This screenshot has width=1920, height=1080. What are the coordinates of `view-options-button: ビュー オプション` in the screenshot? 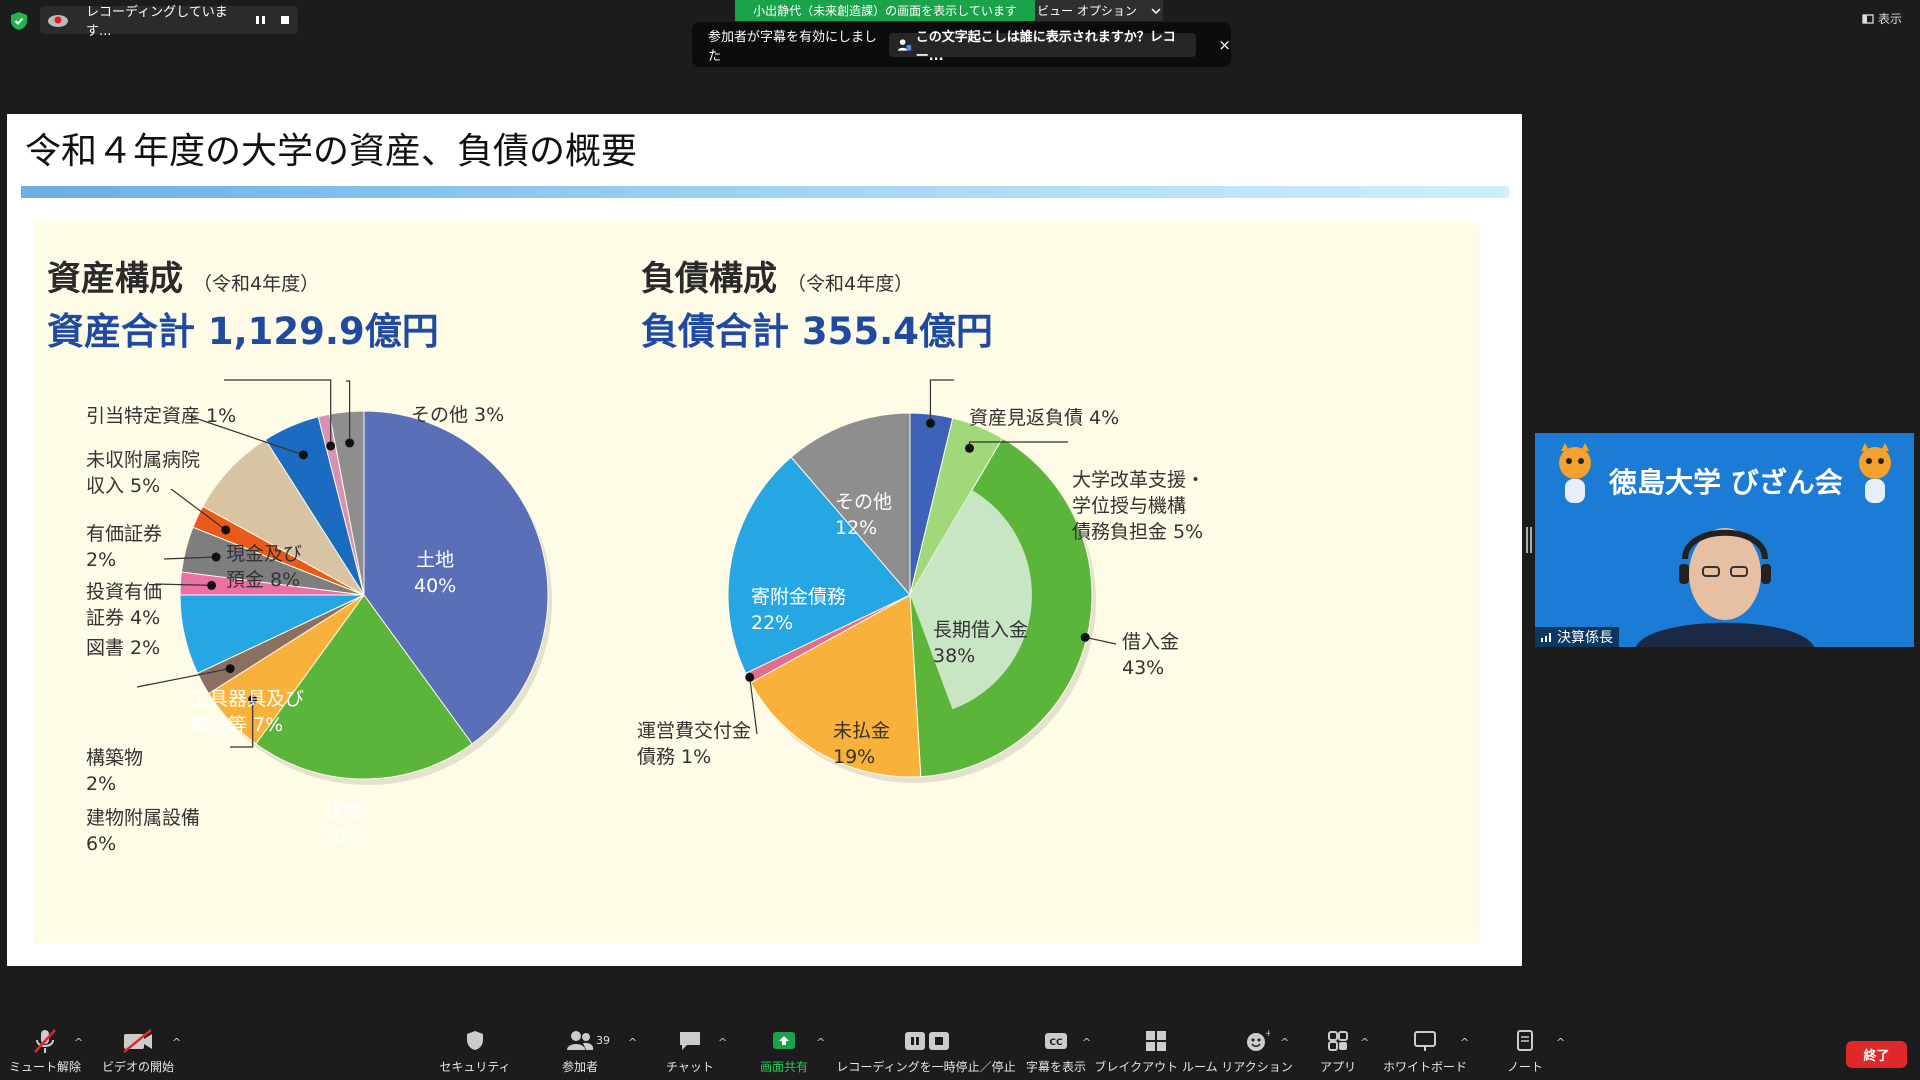 It's located at (1099, 10).